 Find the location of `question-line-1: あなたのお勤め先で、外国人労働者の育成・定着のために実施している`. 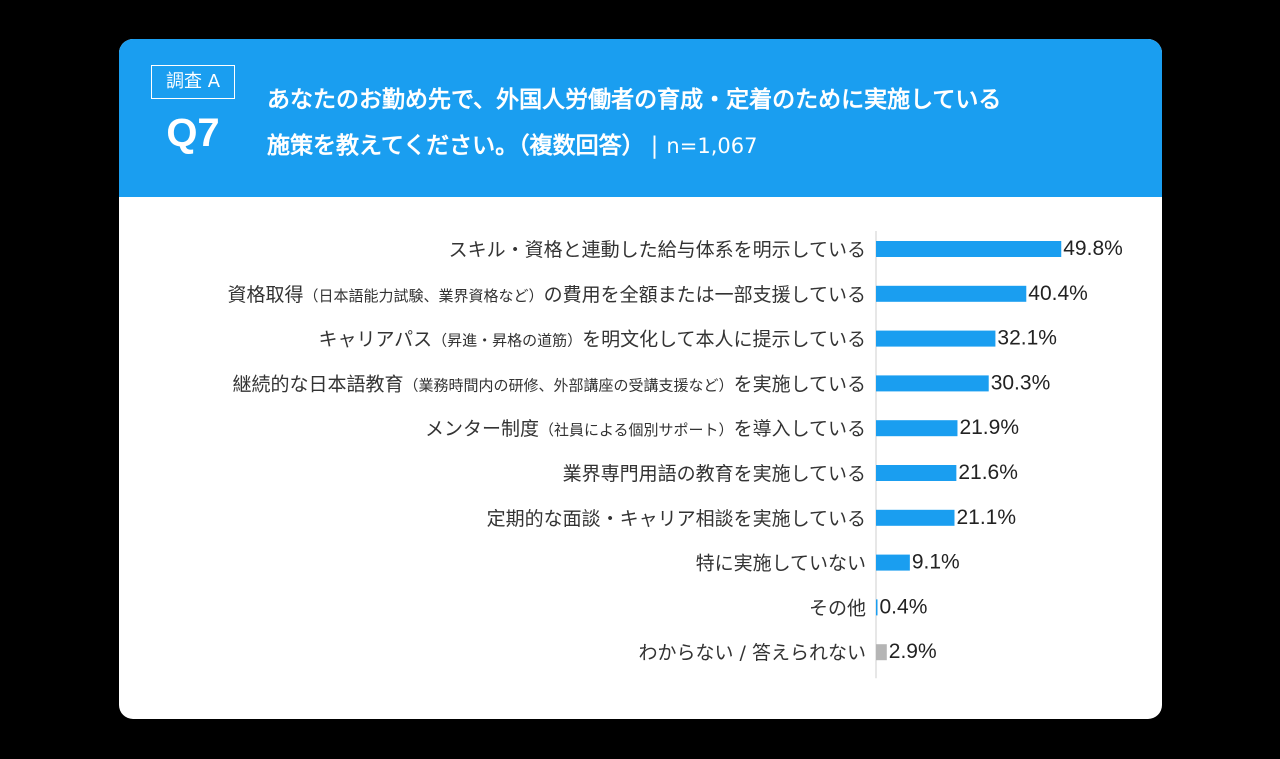

question-line-1: あなたのお勤め先で、外国人労働者の育成・定着のために実施している is located at coordinates (634, 100).